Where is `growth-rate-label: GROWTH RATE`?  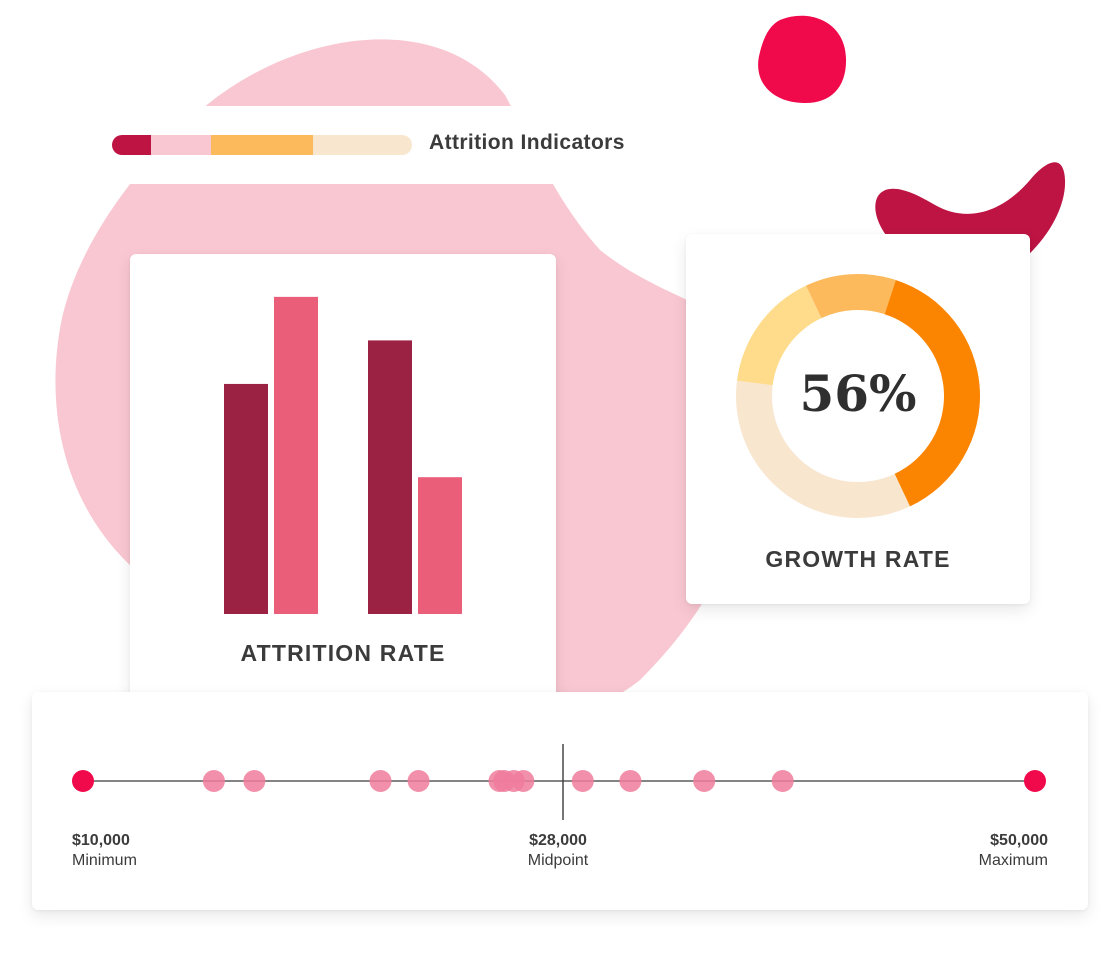
growth-rate-label: GROWTH RATE is located at coordinates (858, 559).